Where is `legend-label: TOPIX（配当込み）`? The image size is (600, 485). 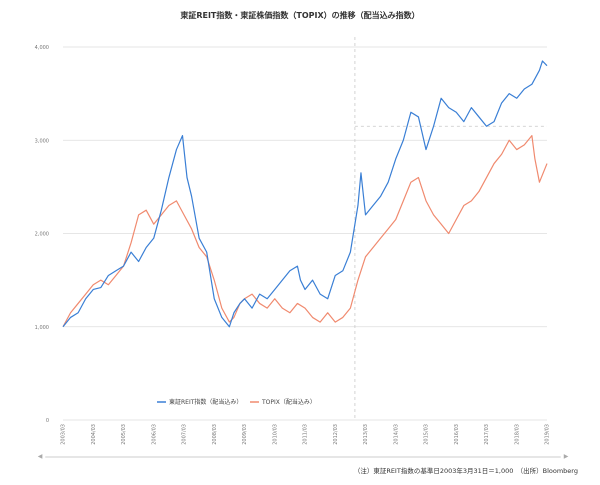 legend-label: TOPIX（配当込み） is located at coordinates (288, 402).